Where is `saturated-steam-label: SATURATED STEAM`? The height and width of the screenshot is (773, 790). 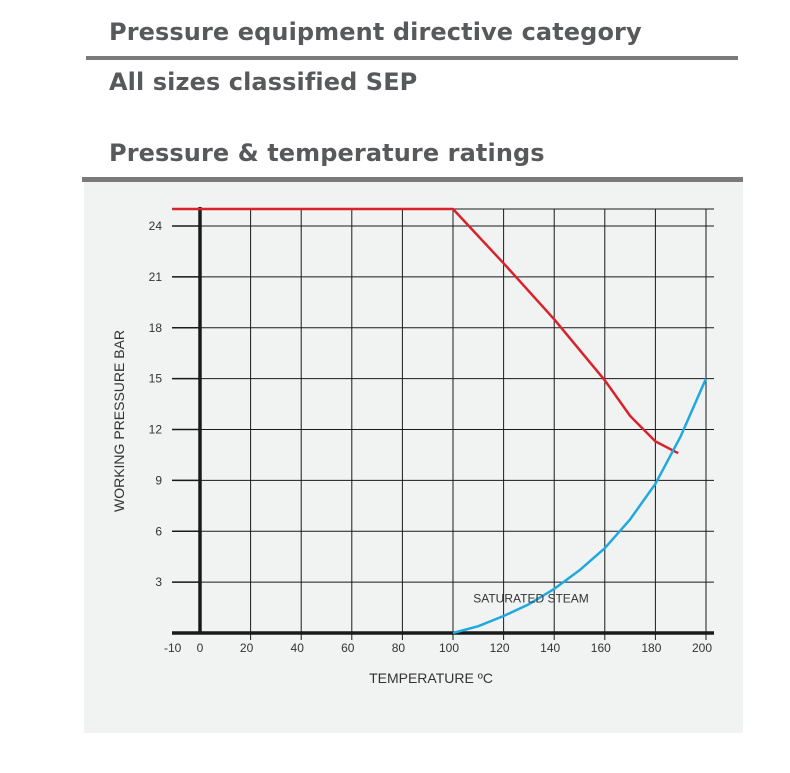
saturated-steam-label: SATURATED STEAM is located at coordinates (531, 598).